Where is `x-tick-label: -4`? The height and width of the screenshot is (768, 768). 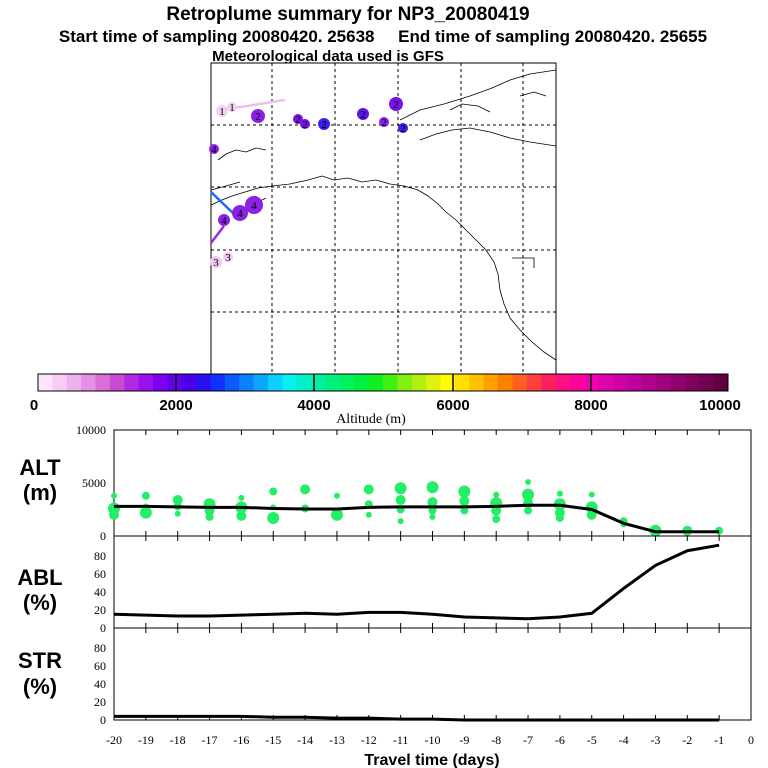 x-tick-label: -4 is located at coordinates (624, 740).